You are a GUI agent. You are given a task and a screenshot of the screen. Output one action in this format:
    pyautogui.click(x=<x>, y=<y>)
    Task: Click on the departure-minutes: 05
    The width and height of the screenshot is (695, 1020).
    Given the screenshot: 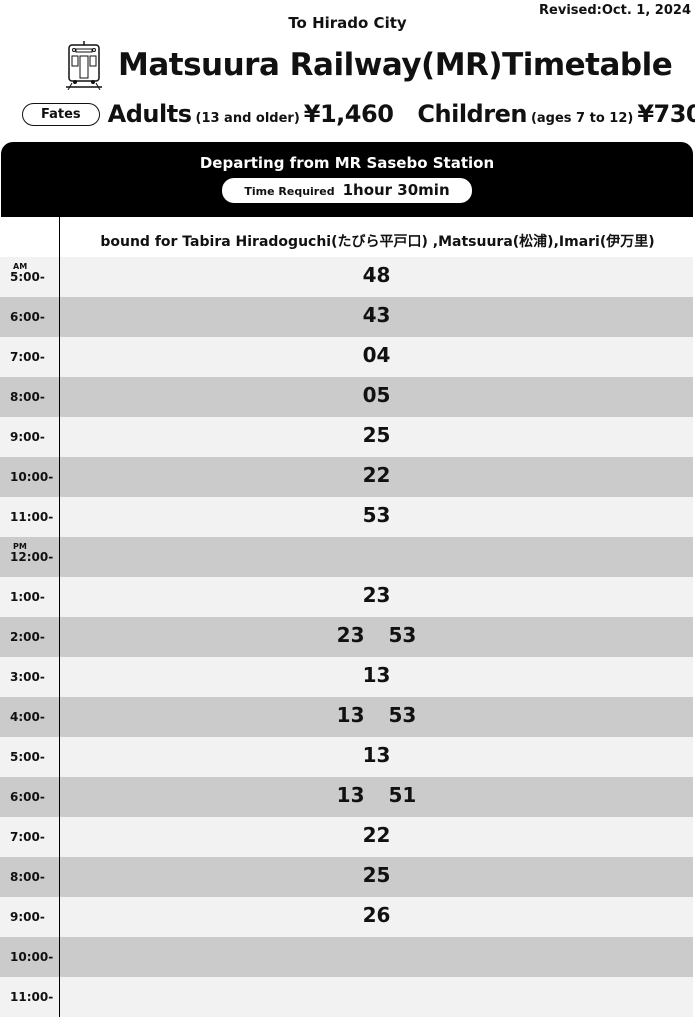 What is the action you would take?
    pyautogui.click(x=376, y=395)
    